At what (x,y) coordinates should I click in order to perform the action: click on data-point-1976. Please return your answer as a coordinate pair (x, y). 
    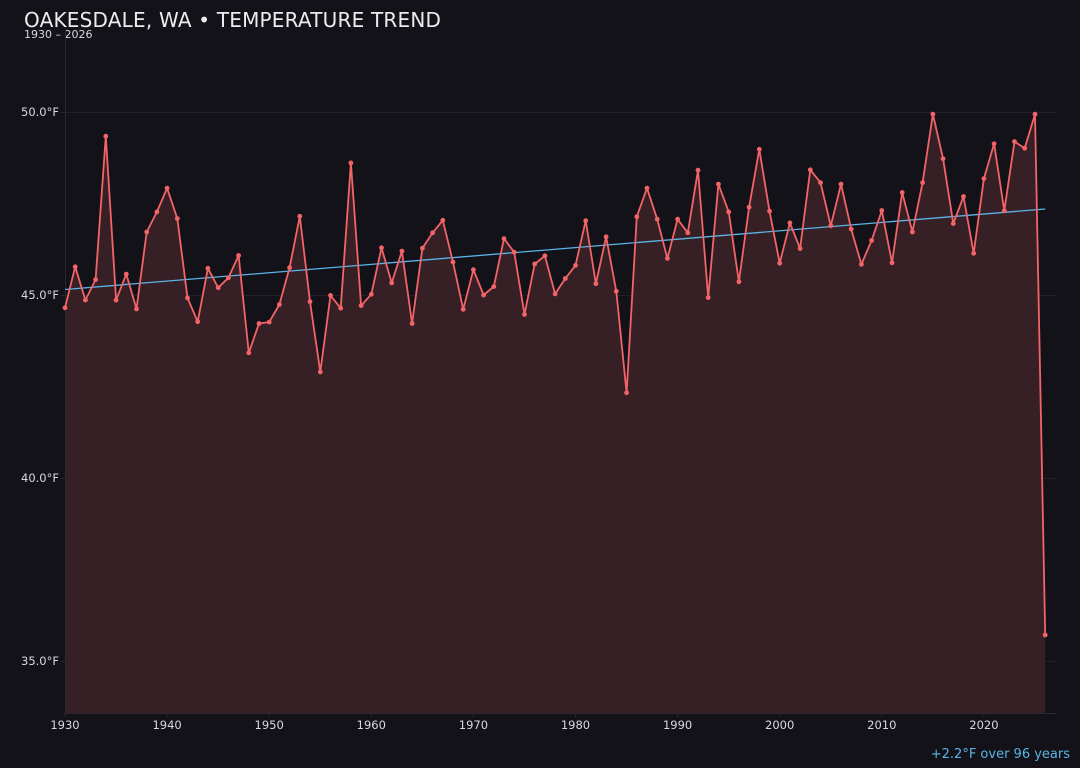
    Looking at the image, I should click on (535, 264).